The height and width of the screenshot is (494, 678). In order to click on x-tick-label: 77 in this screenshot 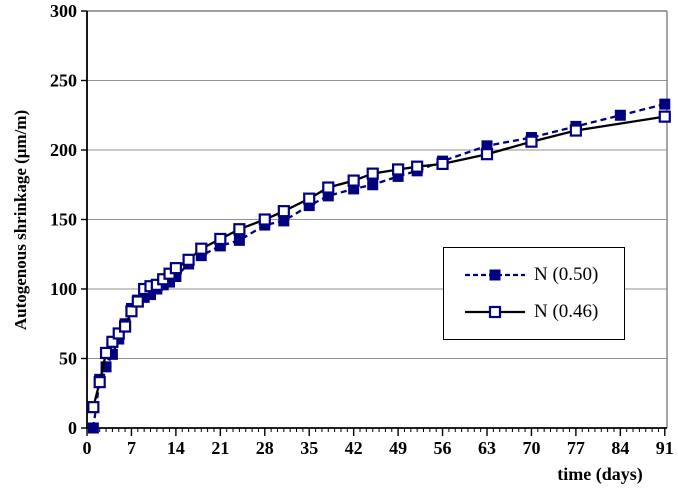, I will do `click(576, 448)`.